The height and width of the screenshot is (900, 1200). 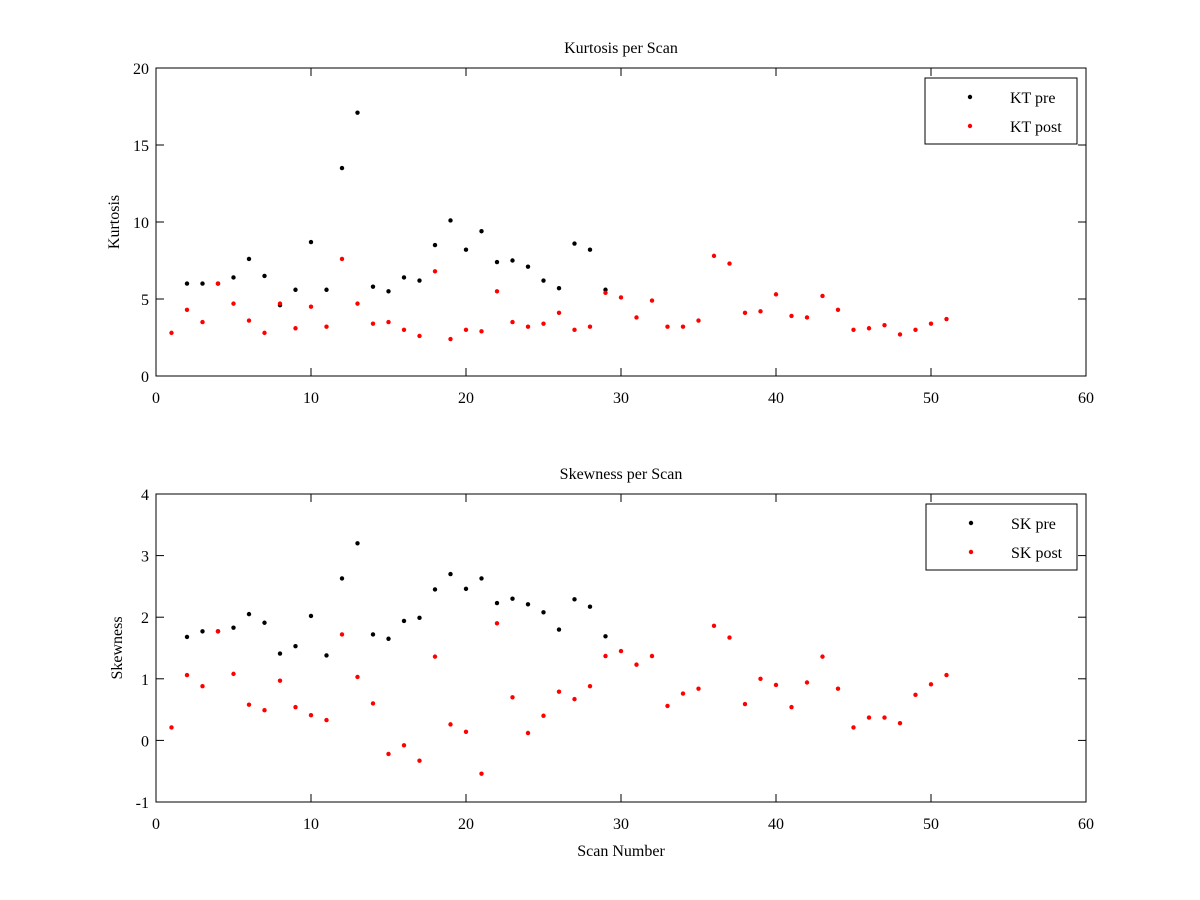 What do you see at coordinates (466, 398) in the screenshot?
I see `kurtosis-x-tick-label: 20` at bounding box center [466, 398].